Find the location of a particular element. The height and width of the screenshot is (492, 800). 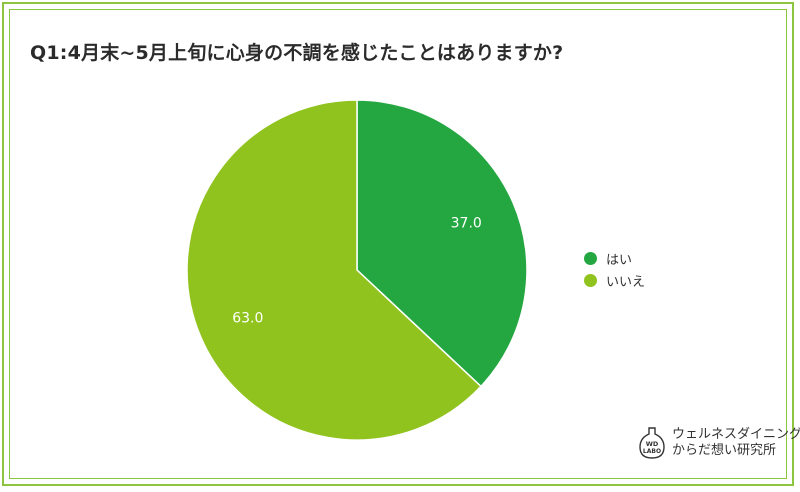

brand-name-line1: ウェルネスダイニング is located at coordinates (736, 434).